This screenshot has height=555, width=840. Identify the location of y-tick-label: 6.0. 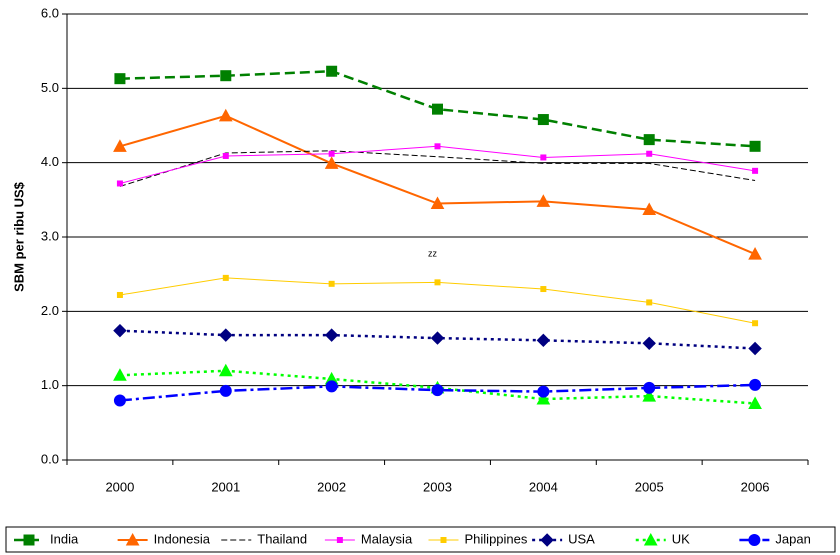
(50, 12).